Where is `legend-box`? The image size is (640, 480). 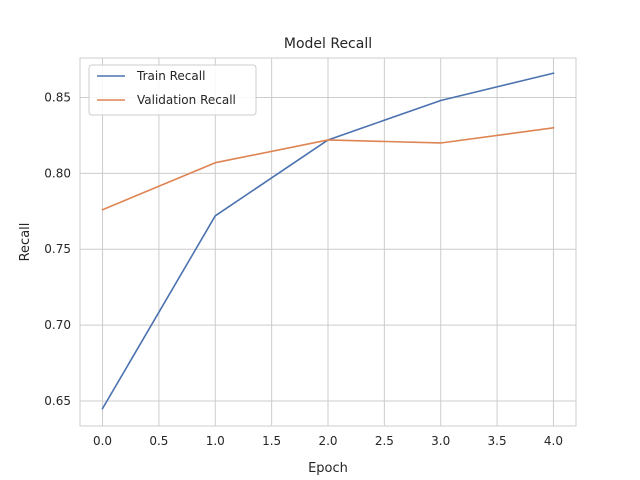 legend-box is located at coordinates (172, 90).